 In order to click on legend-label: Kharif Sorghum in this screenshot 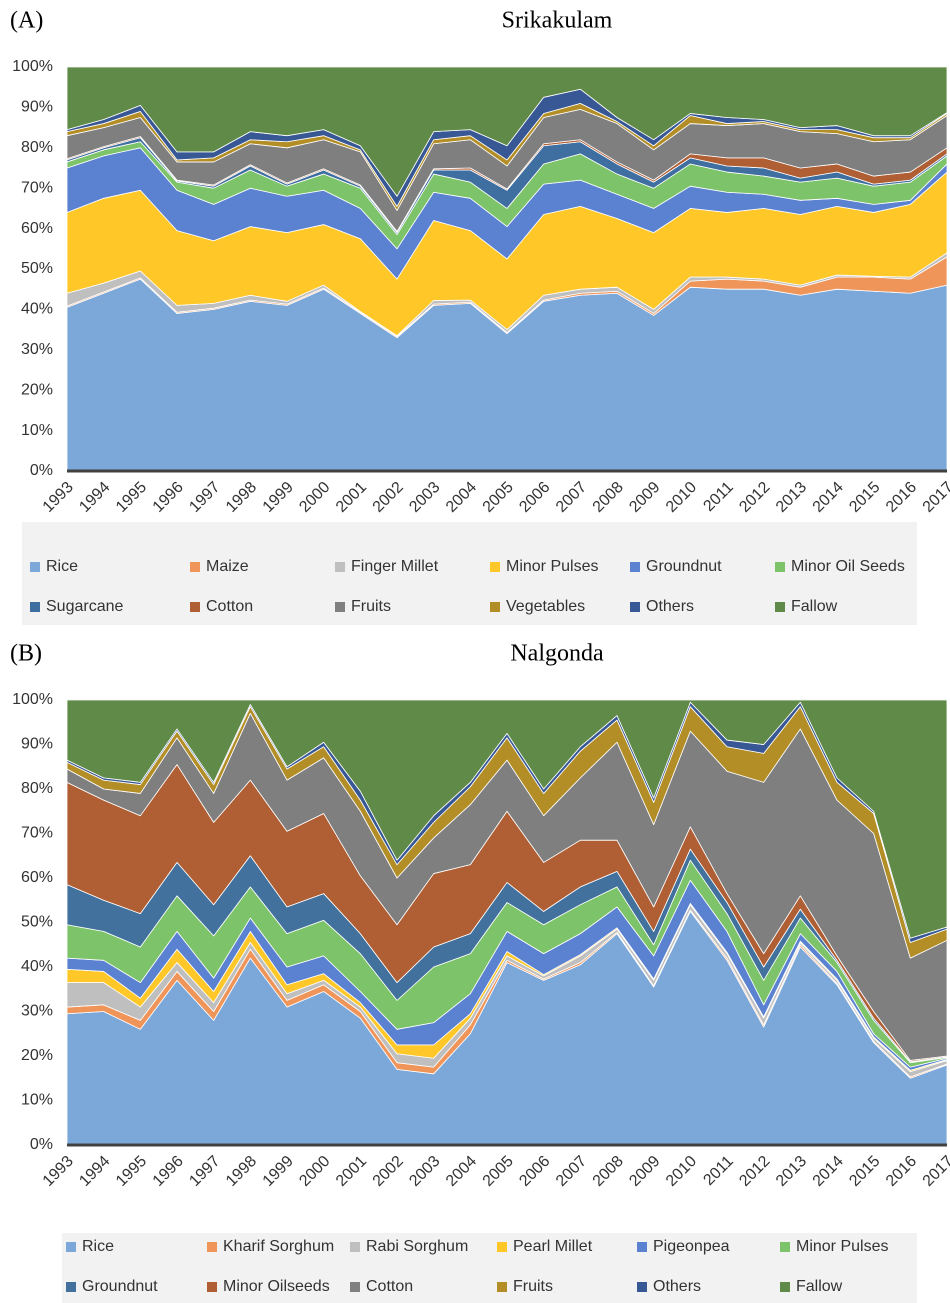, I will do `click(278, 1246)`.